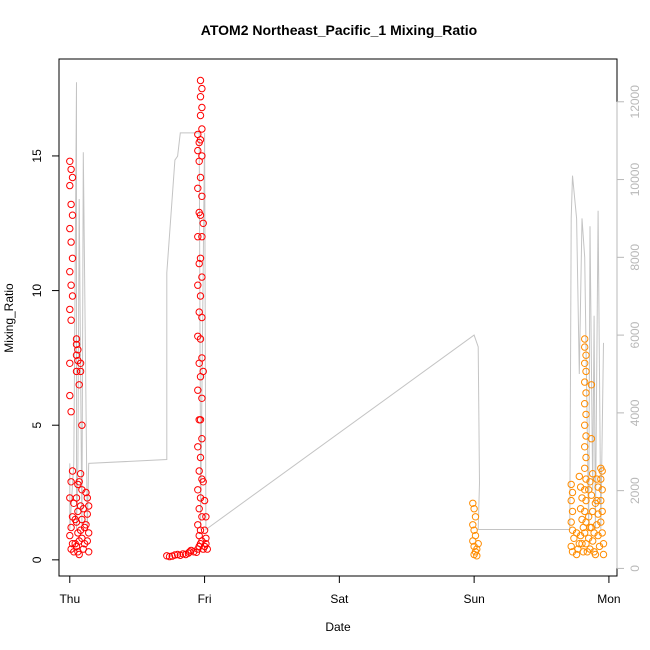  I want to click on y2-tick-label: 10000, so click(635, 180).